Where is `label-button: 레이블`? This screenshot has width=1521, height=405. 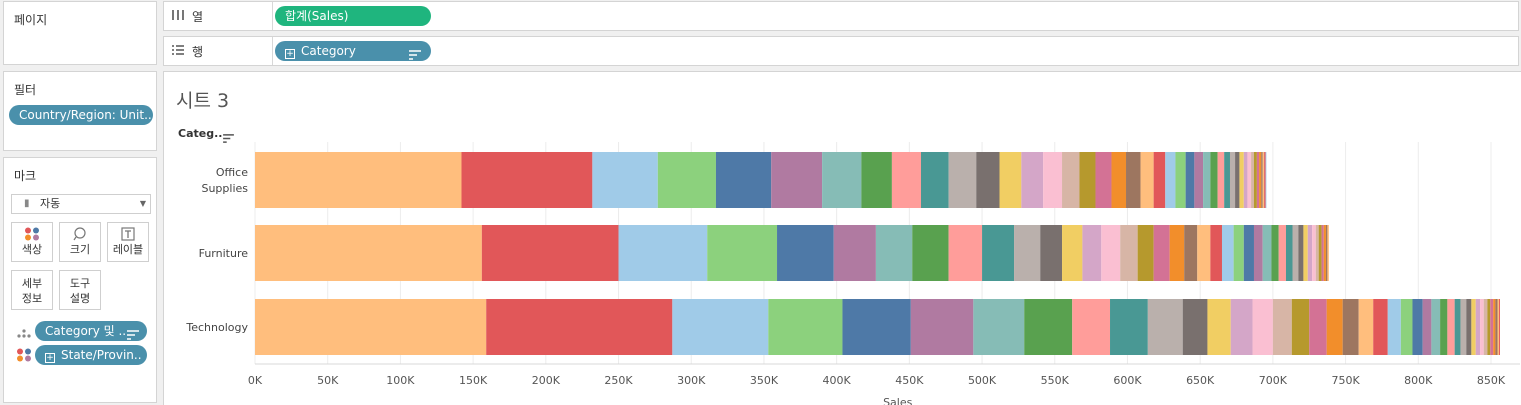
label-button: 레이블 is located at coordinates (128, 242).